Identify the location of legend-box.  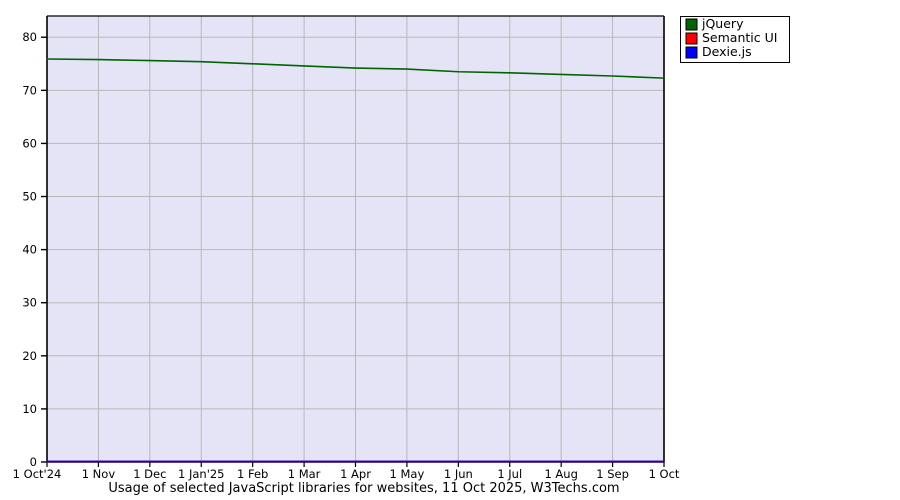
(735, 39).